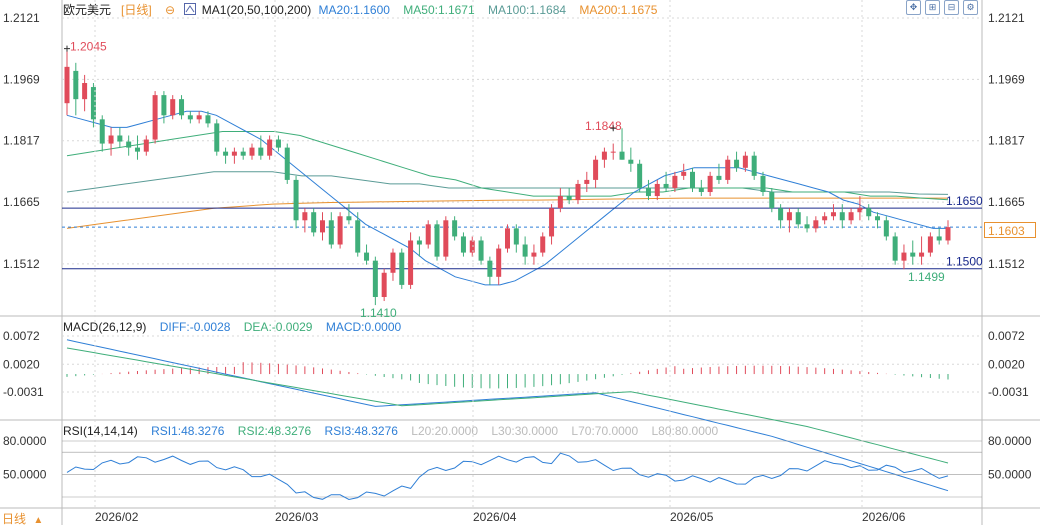  I want to click on settings-icon: ⚙, so click(970, 7).